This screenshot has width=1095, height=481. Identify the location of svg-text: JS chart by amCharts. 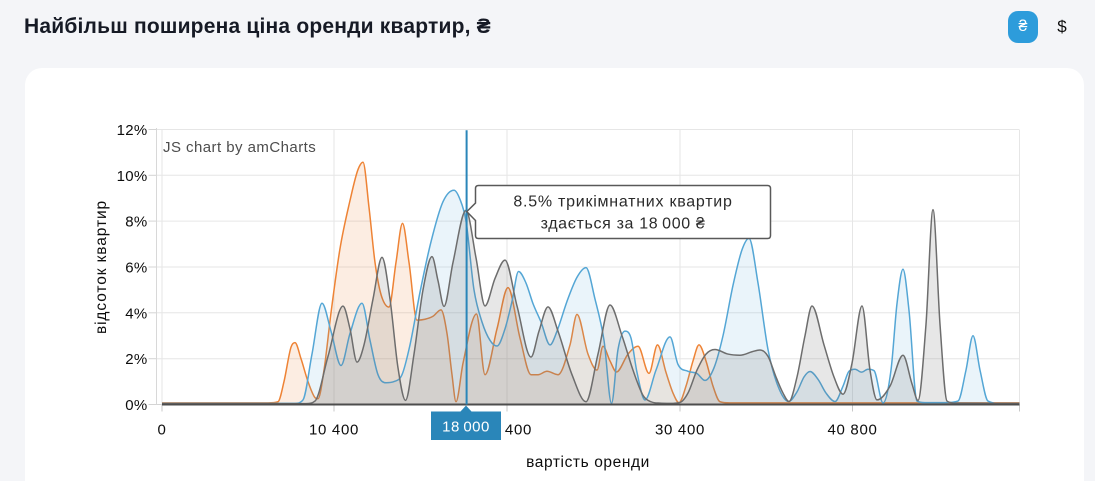
(239, 147).